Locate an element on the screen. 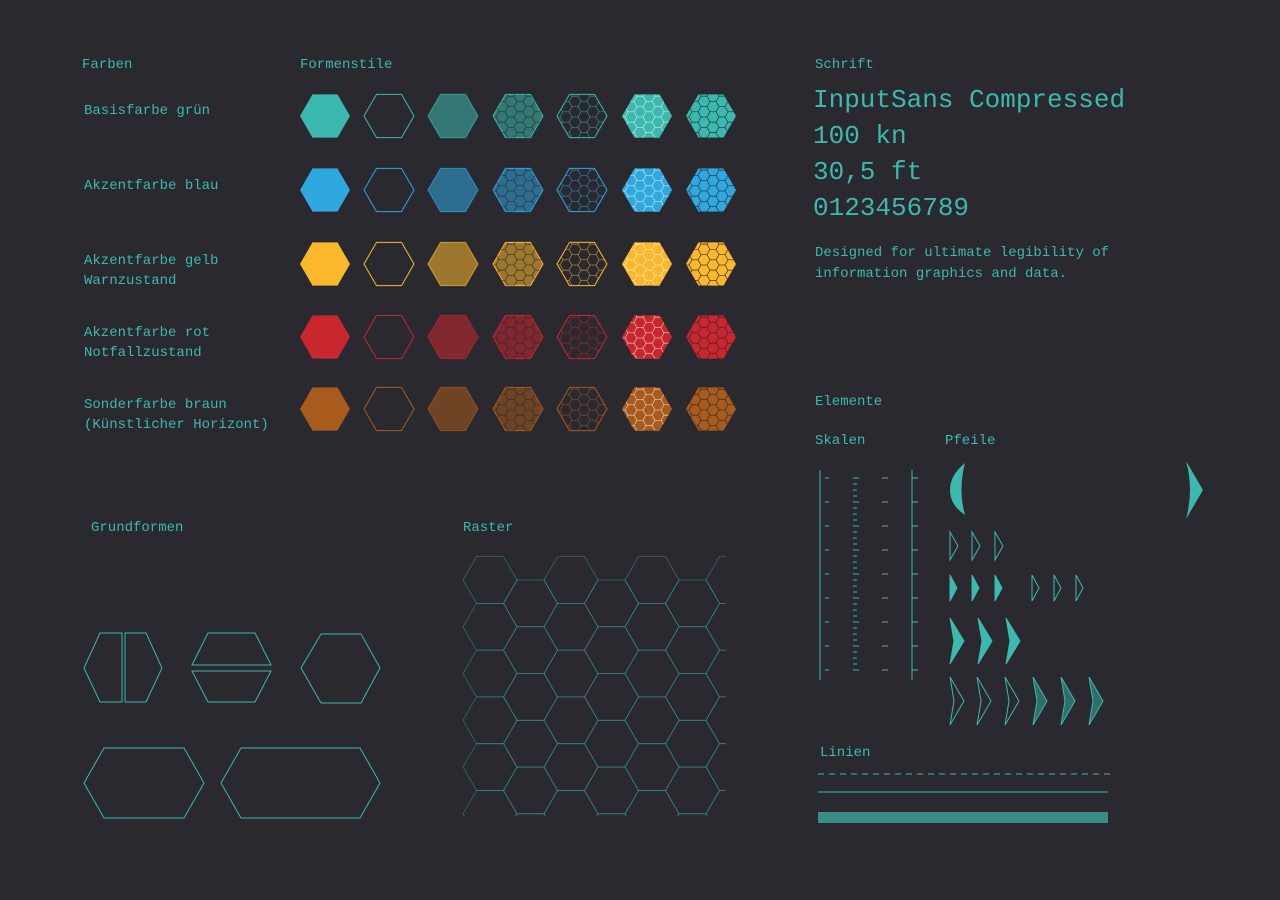 Image resolution: width=1280 pixels, height=900 pixels. lines is located at coordinates (964, 798).